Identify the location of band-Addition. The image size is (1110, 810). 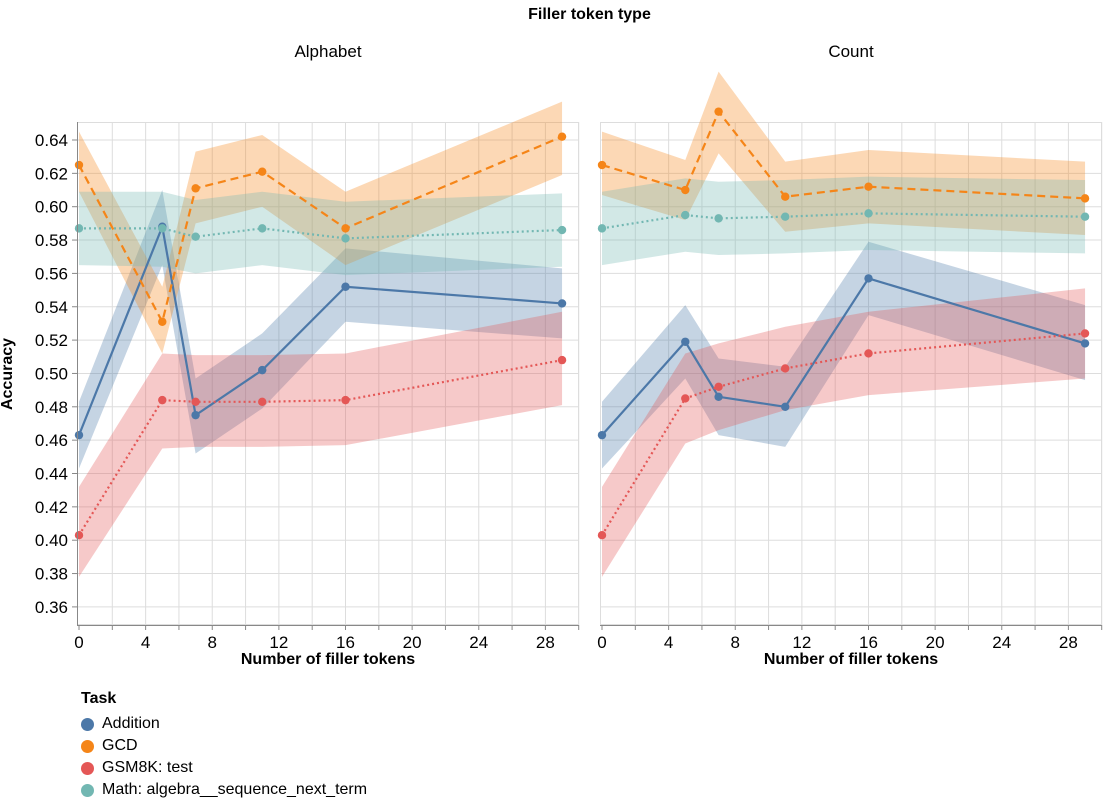
(844, 355).